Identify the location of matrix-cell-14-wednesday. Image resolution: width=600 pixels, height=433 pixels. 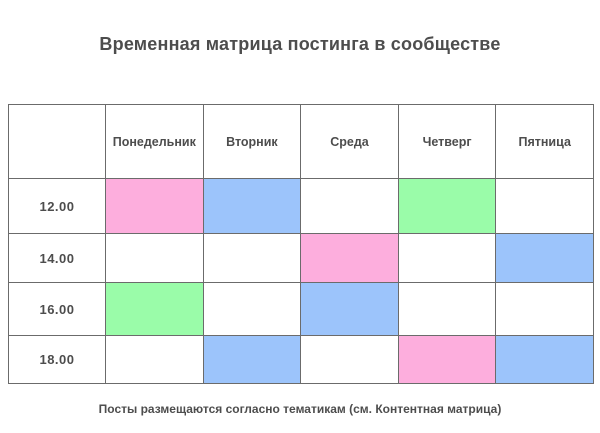
(349, 258).